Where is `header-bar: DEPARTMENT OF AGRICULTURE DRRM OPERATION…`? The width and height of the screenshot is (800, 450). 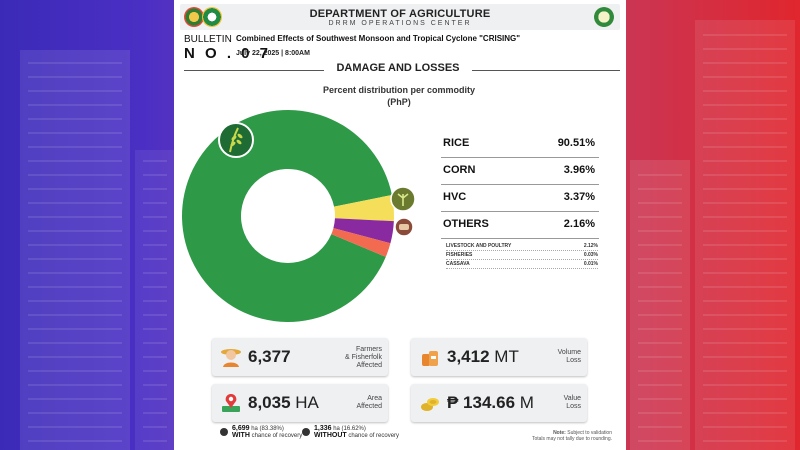 header-bar: DEPARTMENT OF AGRICULTURE DRRM OPERATION… is located at coordinates (400, 17).